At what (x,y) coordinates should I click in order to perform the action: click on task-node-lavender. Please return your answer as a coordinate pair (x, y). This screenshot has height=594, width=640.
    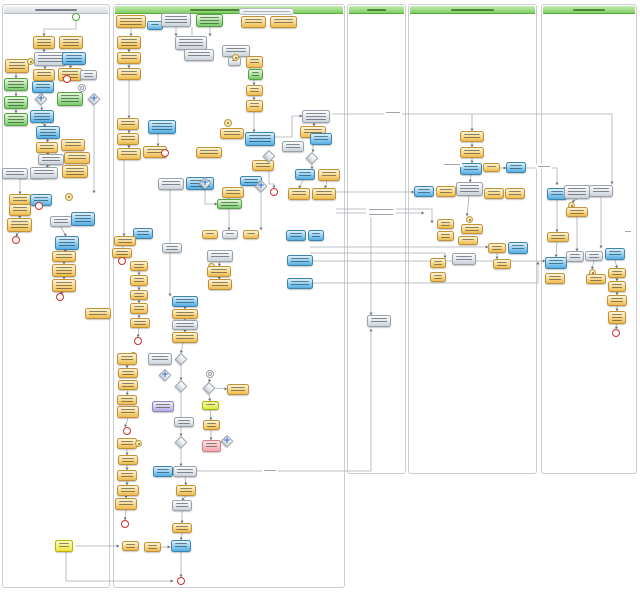
    Looking at the image, I should click on (163, 406).